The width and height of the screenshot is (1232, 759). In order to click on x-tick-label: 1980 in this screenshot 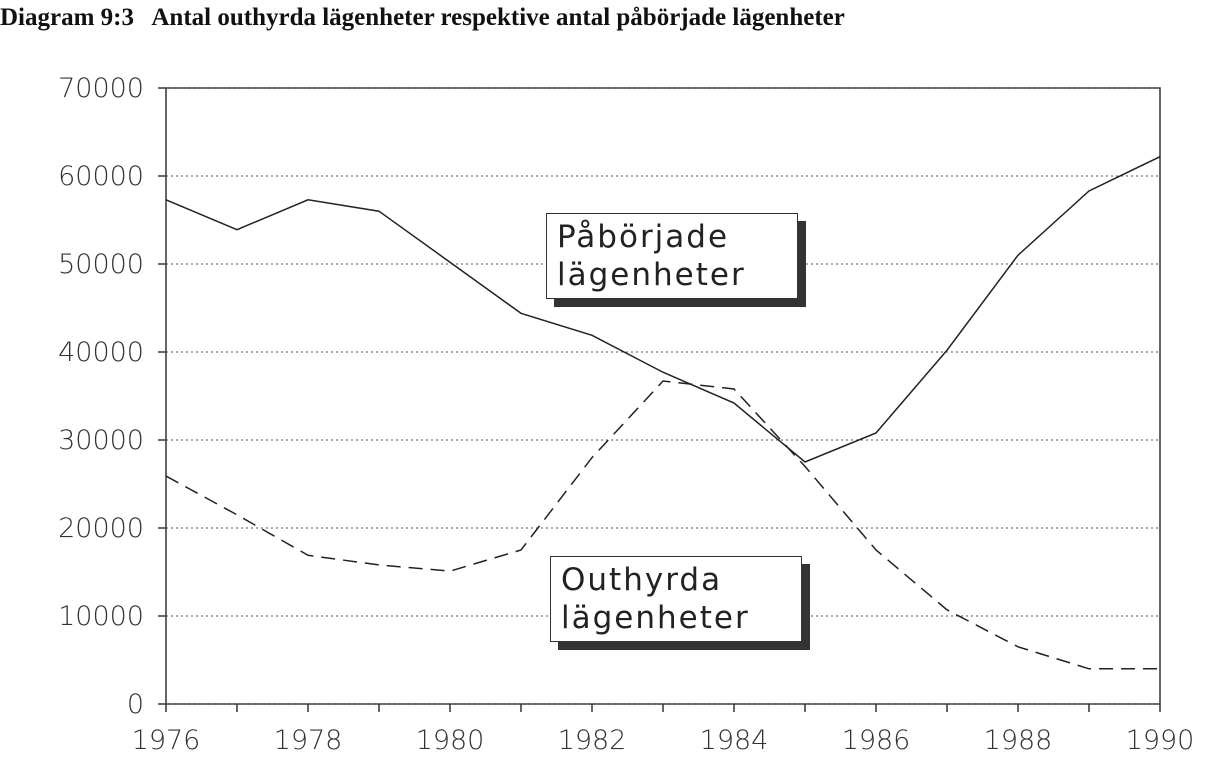, I will do `click(450, 740)`.